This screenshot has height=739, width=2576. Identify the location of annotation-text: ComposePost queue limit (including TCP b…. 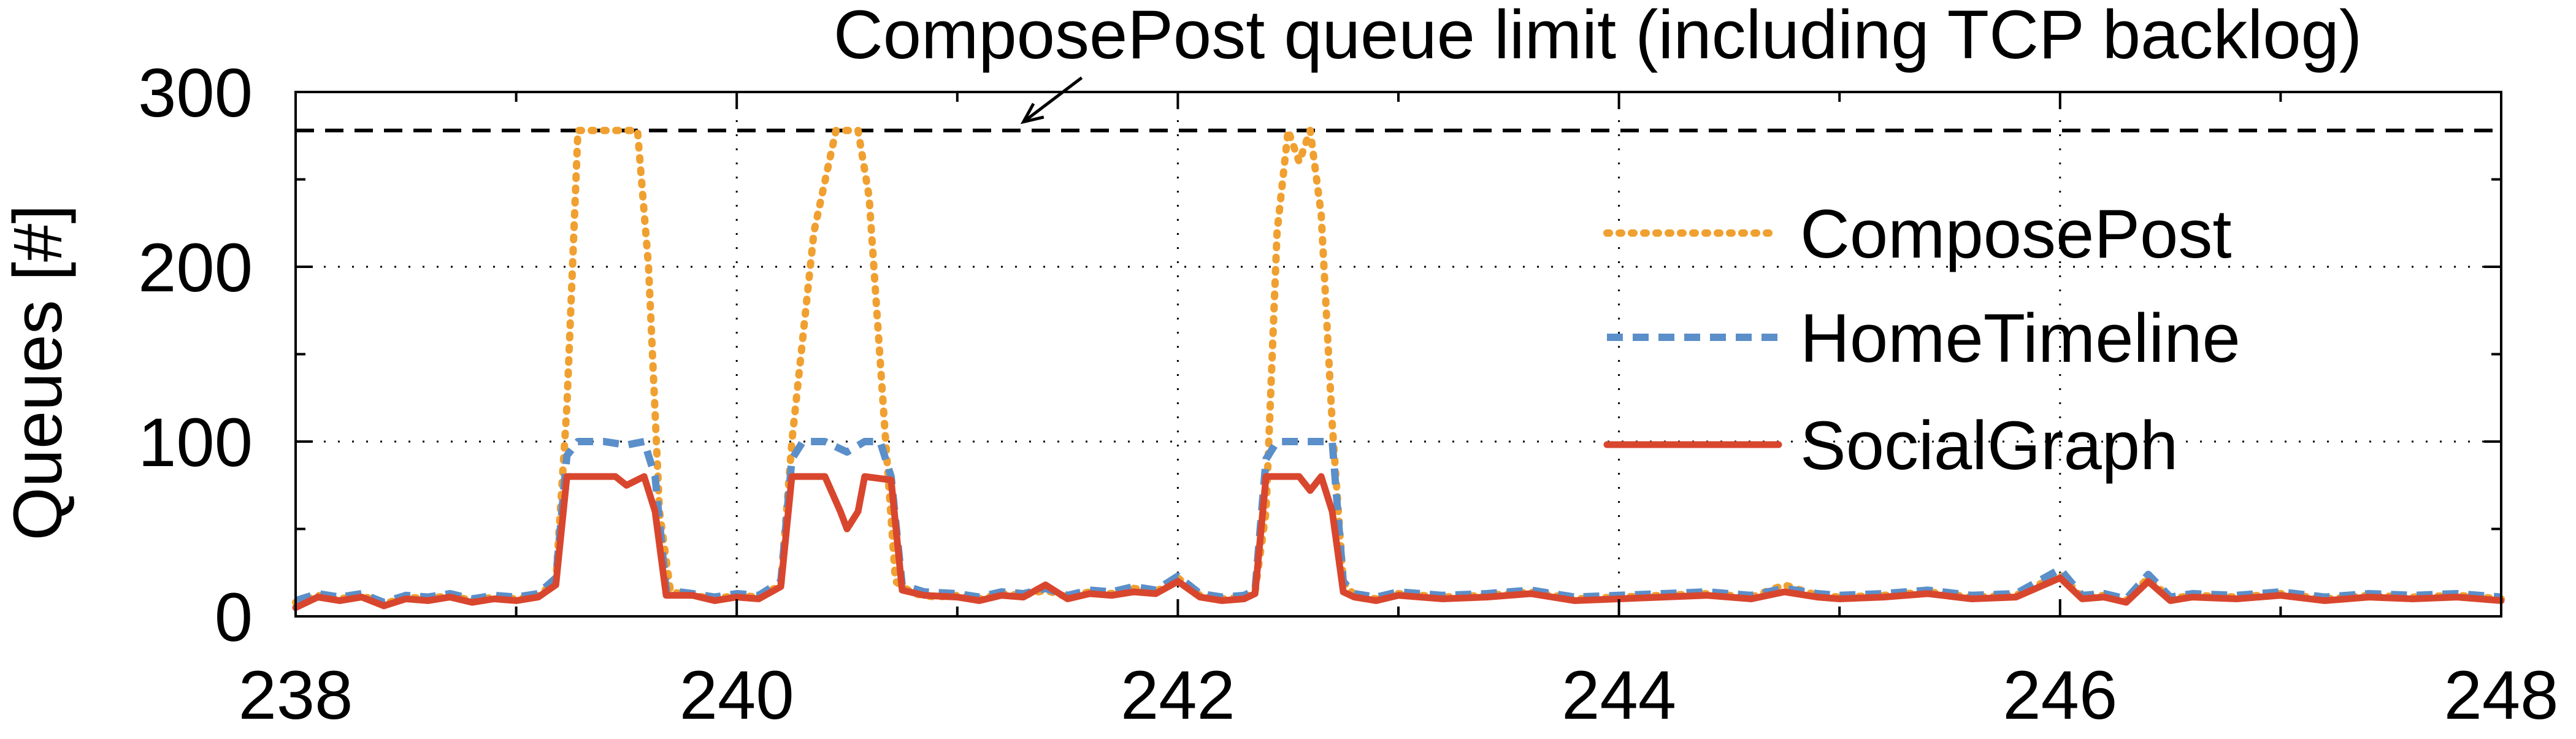
(1598, 37).